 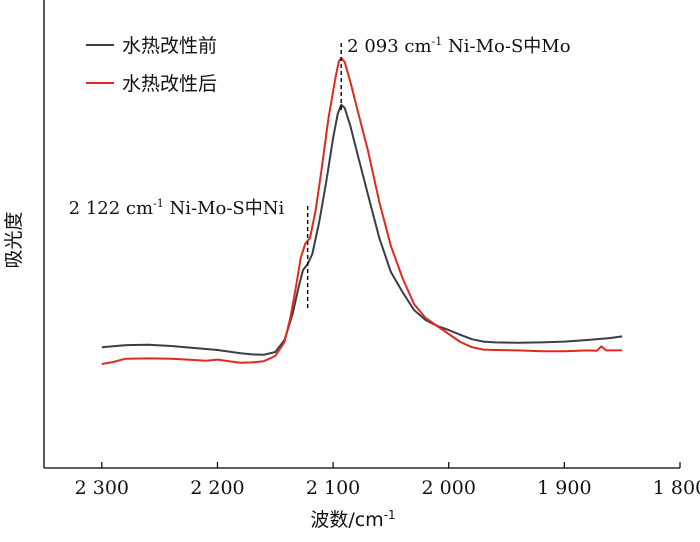 What do you see at coordinates (169, 84) in the screenshot?
I see `legend-label-2: 水热改性后` at bounding box center [169, 84].